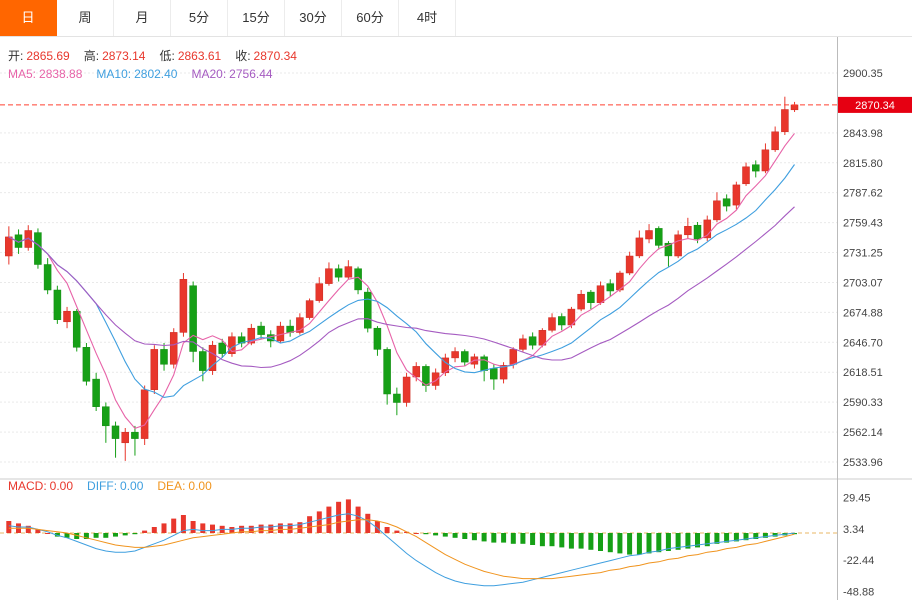 The height and width of the screenshot is (600, 912). I want to click on tab-15min: 15分, so click(256, 18).